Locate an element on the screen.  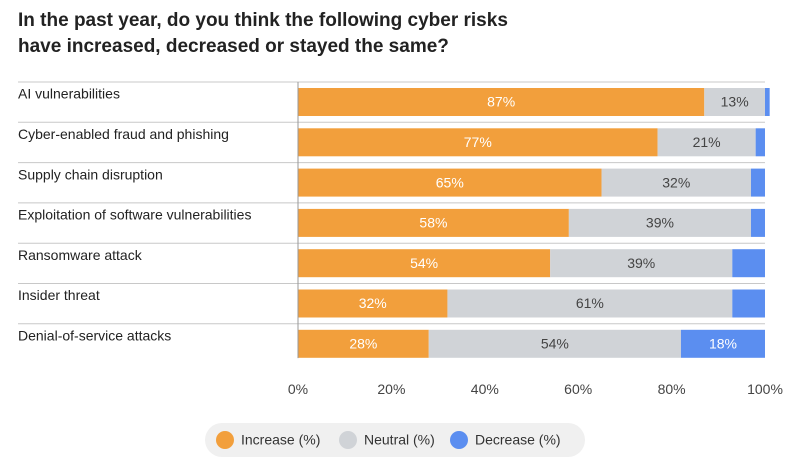
legend-box is located at coordinates (395, 440).